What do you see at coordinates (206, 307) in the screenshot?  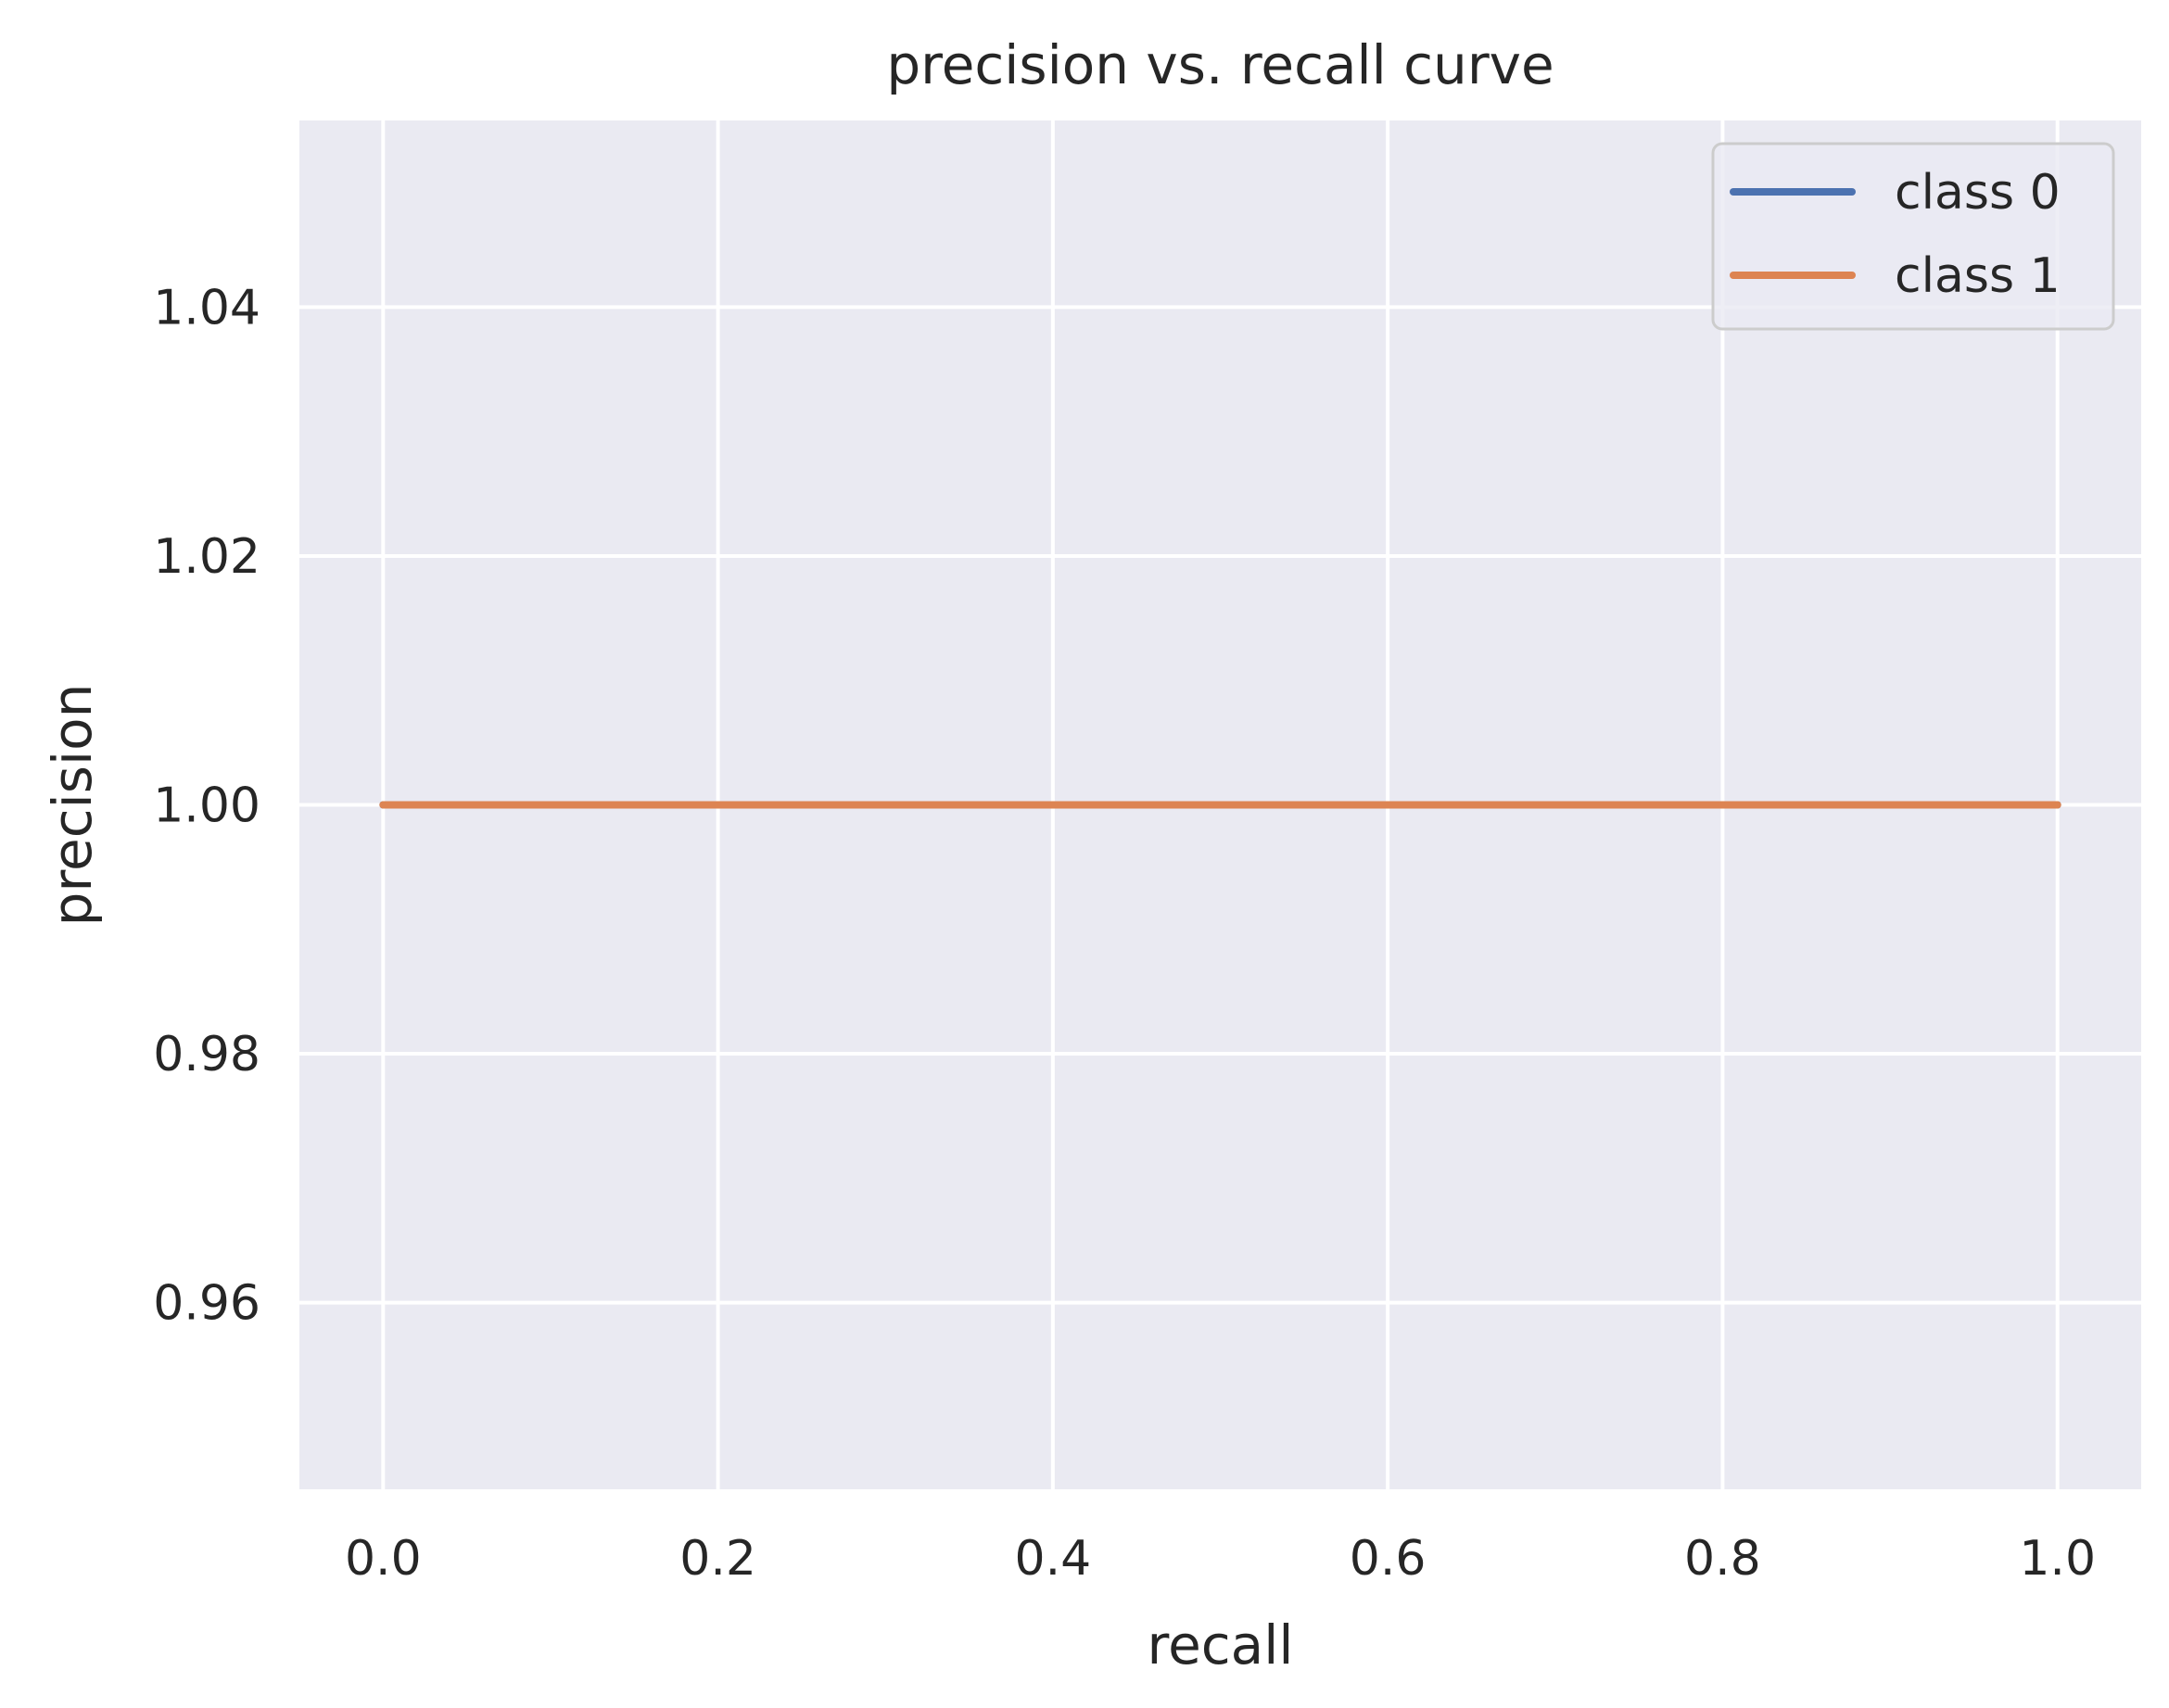 I see `y-tick-label: 1.04` at bounding box center [206, 307].